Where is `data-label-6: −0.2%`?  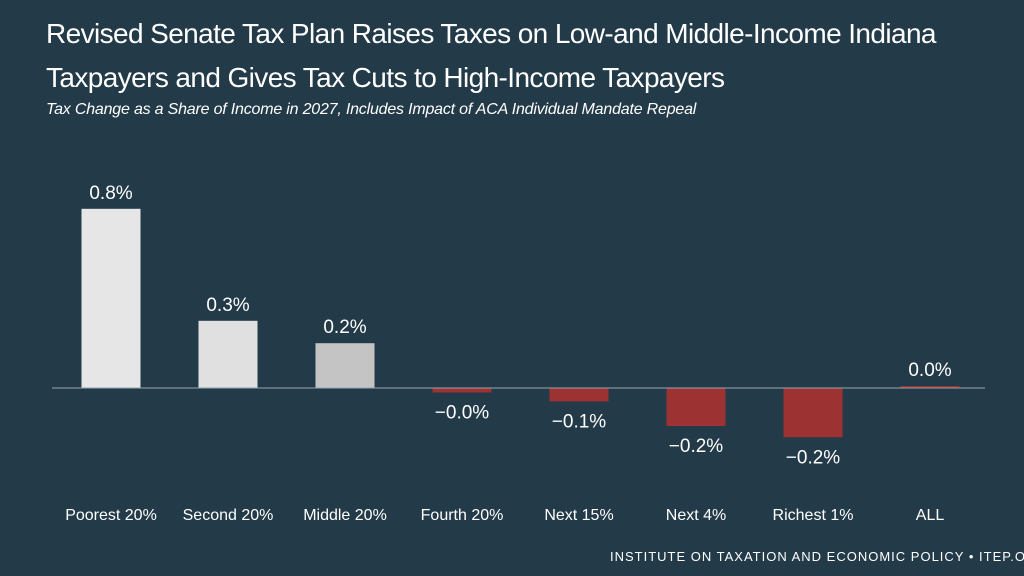
data-label-6: −0.2% is located at coordinates (813, 457).